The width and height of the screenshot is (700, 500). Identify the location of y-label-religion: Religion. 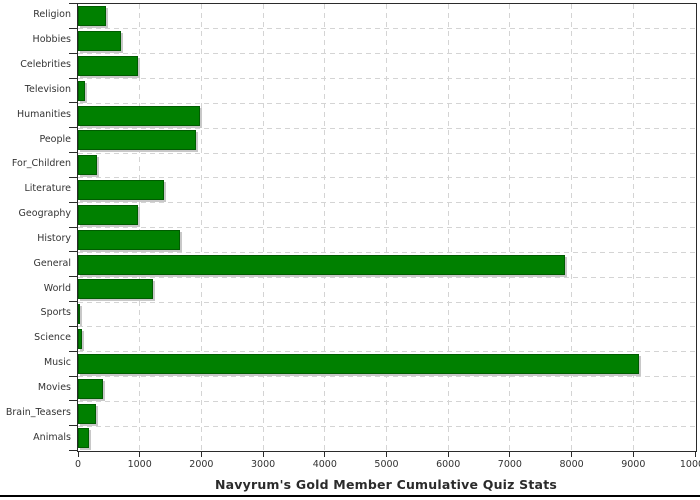
(52, 15).